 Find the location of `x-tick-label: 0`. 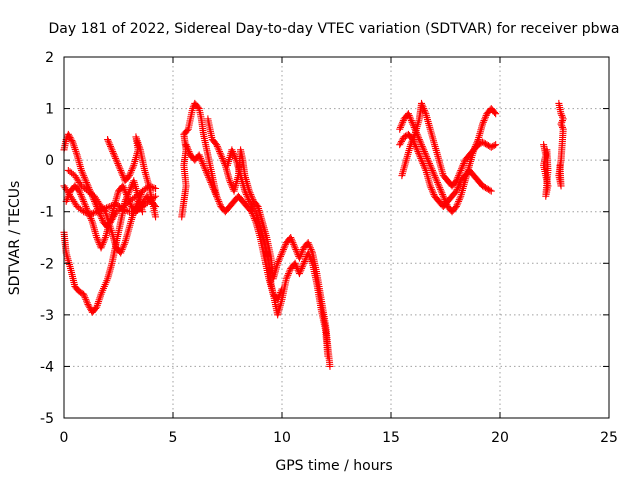

x-tick-label: 0 is located at coordinates (64, 438).